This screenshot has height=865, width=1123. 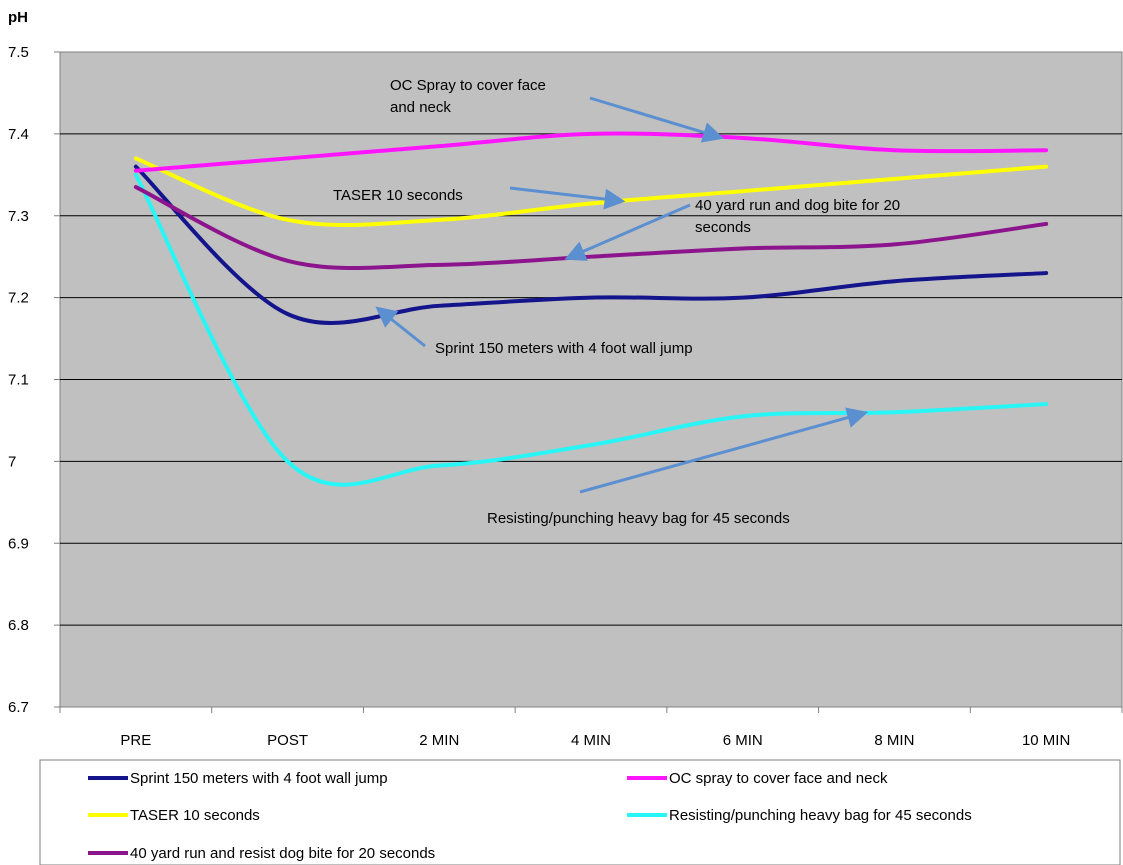 I want to click on legend-box, so click(x=580, y=812).